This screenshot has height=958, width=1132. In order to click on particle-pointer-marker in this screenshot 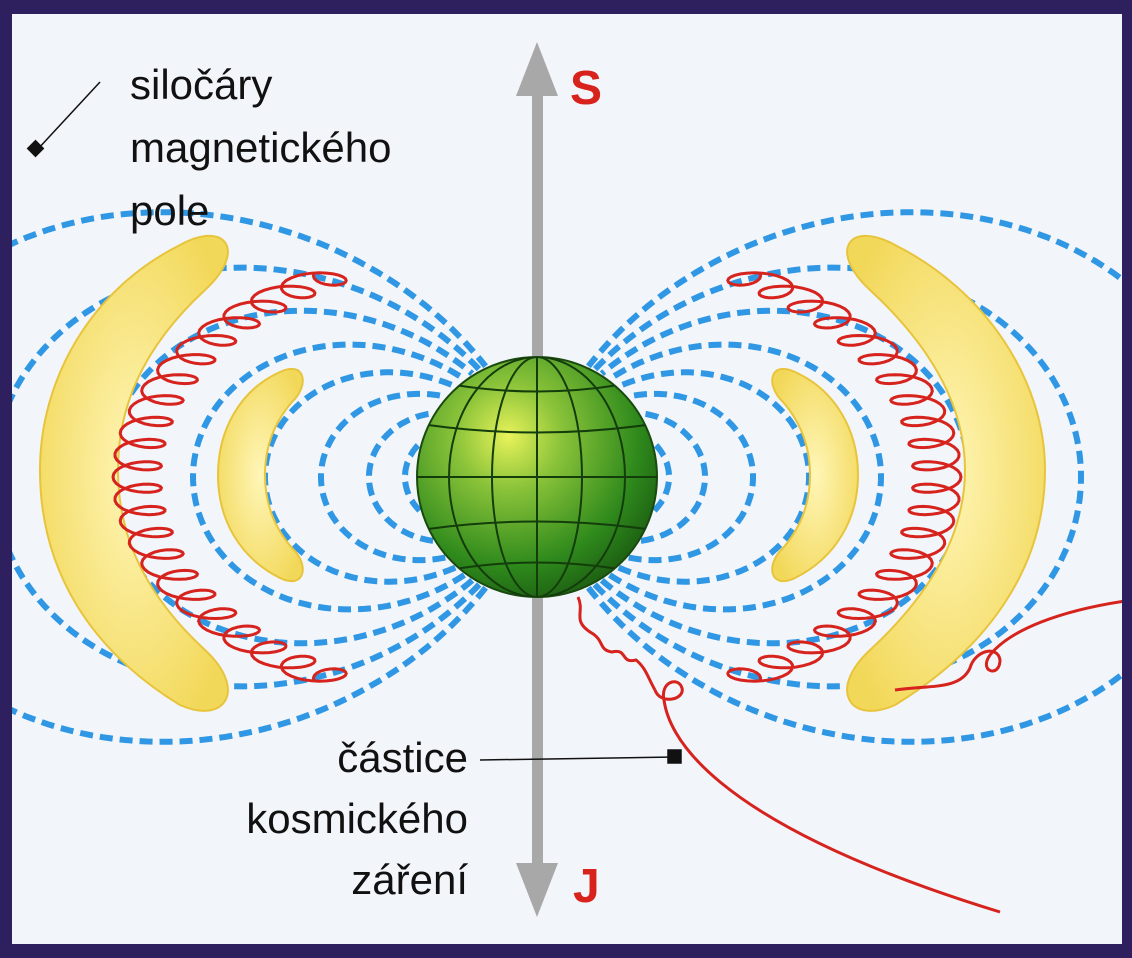, I will do `click(674, 756)`.